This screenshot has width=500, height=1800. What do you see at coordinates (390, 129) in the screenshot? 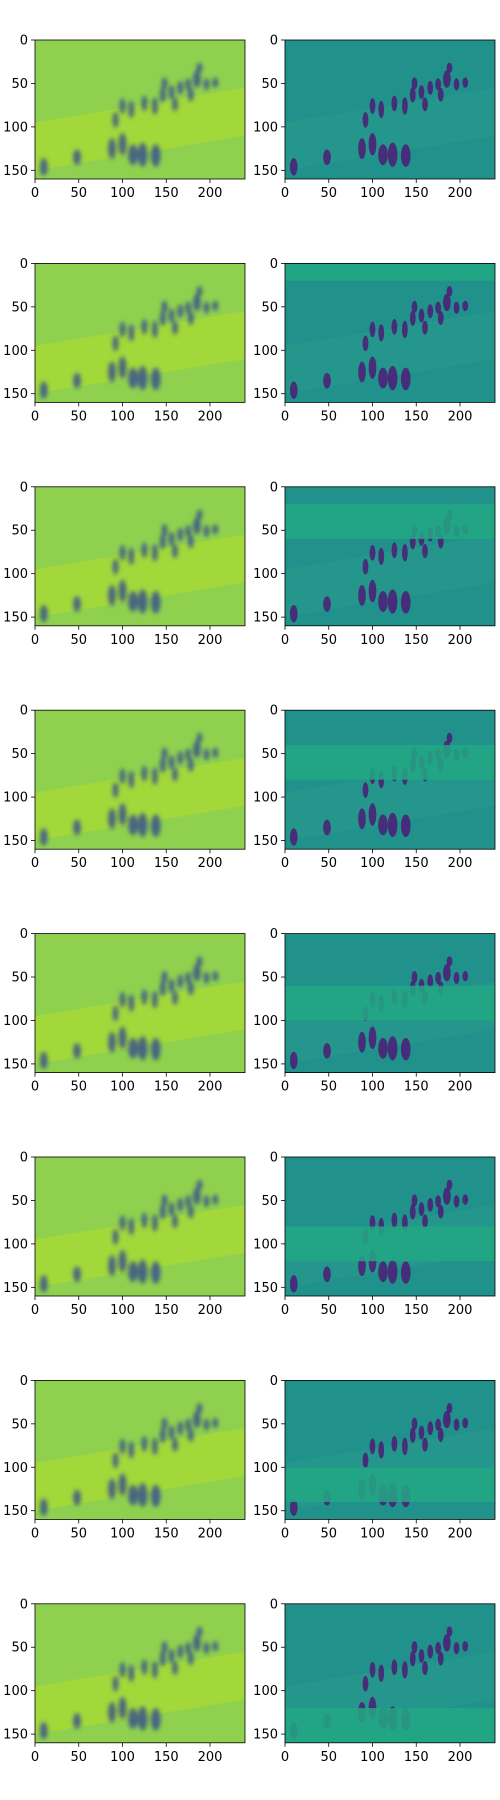
I see `field-band` at bounding box center [390, 129].